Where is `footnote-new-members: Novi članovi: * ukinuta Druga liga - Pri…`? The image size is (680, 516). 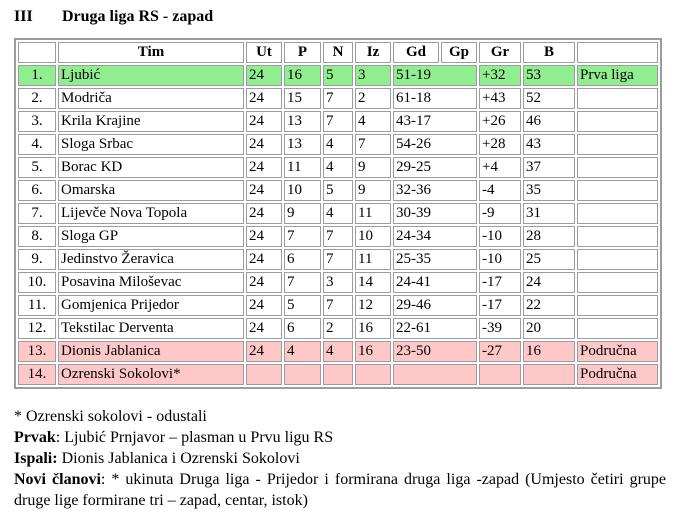 footnote-new-members: Novi članovi: * ukinuta Druga liga - Pri… is located at coordinates (340, 490).